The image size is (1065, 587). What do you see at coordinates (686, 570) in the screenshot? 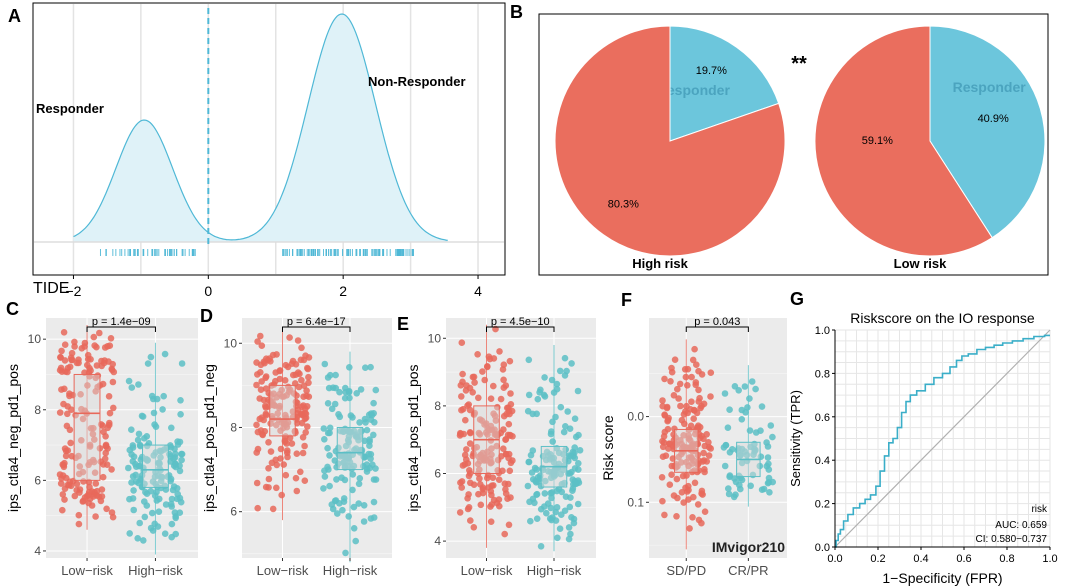
I see `x-tick-label: SD/PD` at bounding box center [686, 570].